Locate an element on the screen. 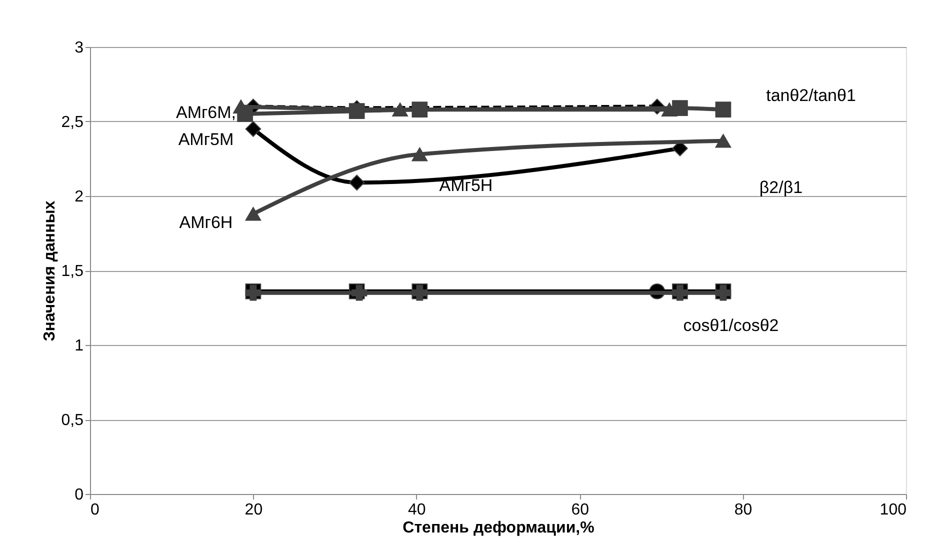 The image size is (926, 559). x-tick-label: 60 is located at coordinates (580, 510).